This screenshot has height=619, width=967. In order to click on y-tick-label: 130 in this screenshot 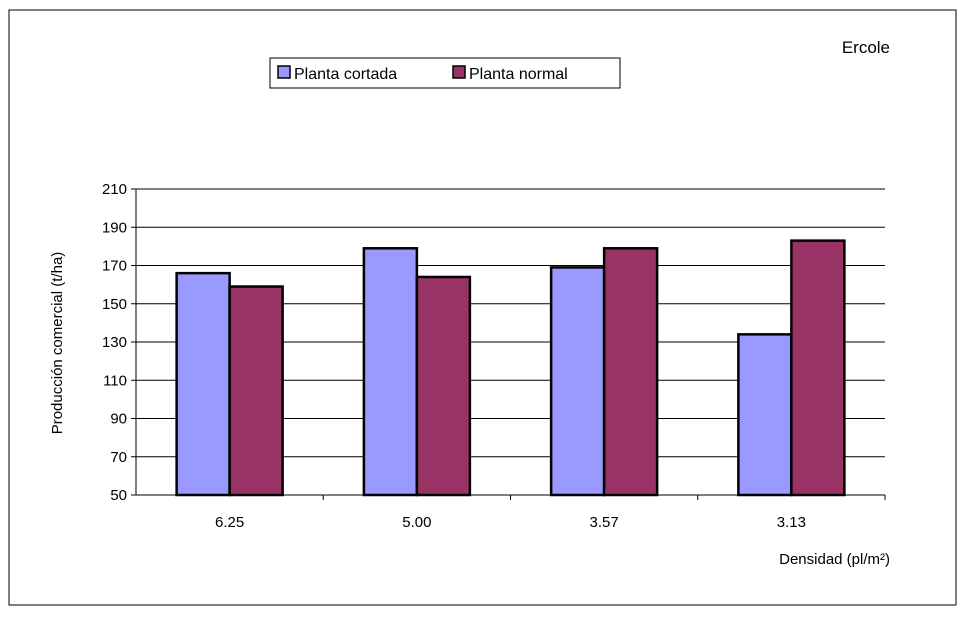, I will do `click(114, 342)`.